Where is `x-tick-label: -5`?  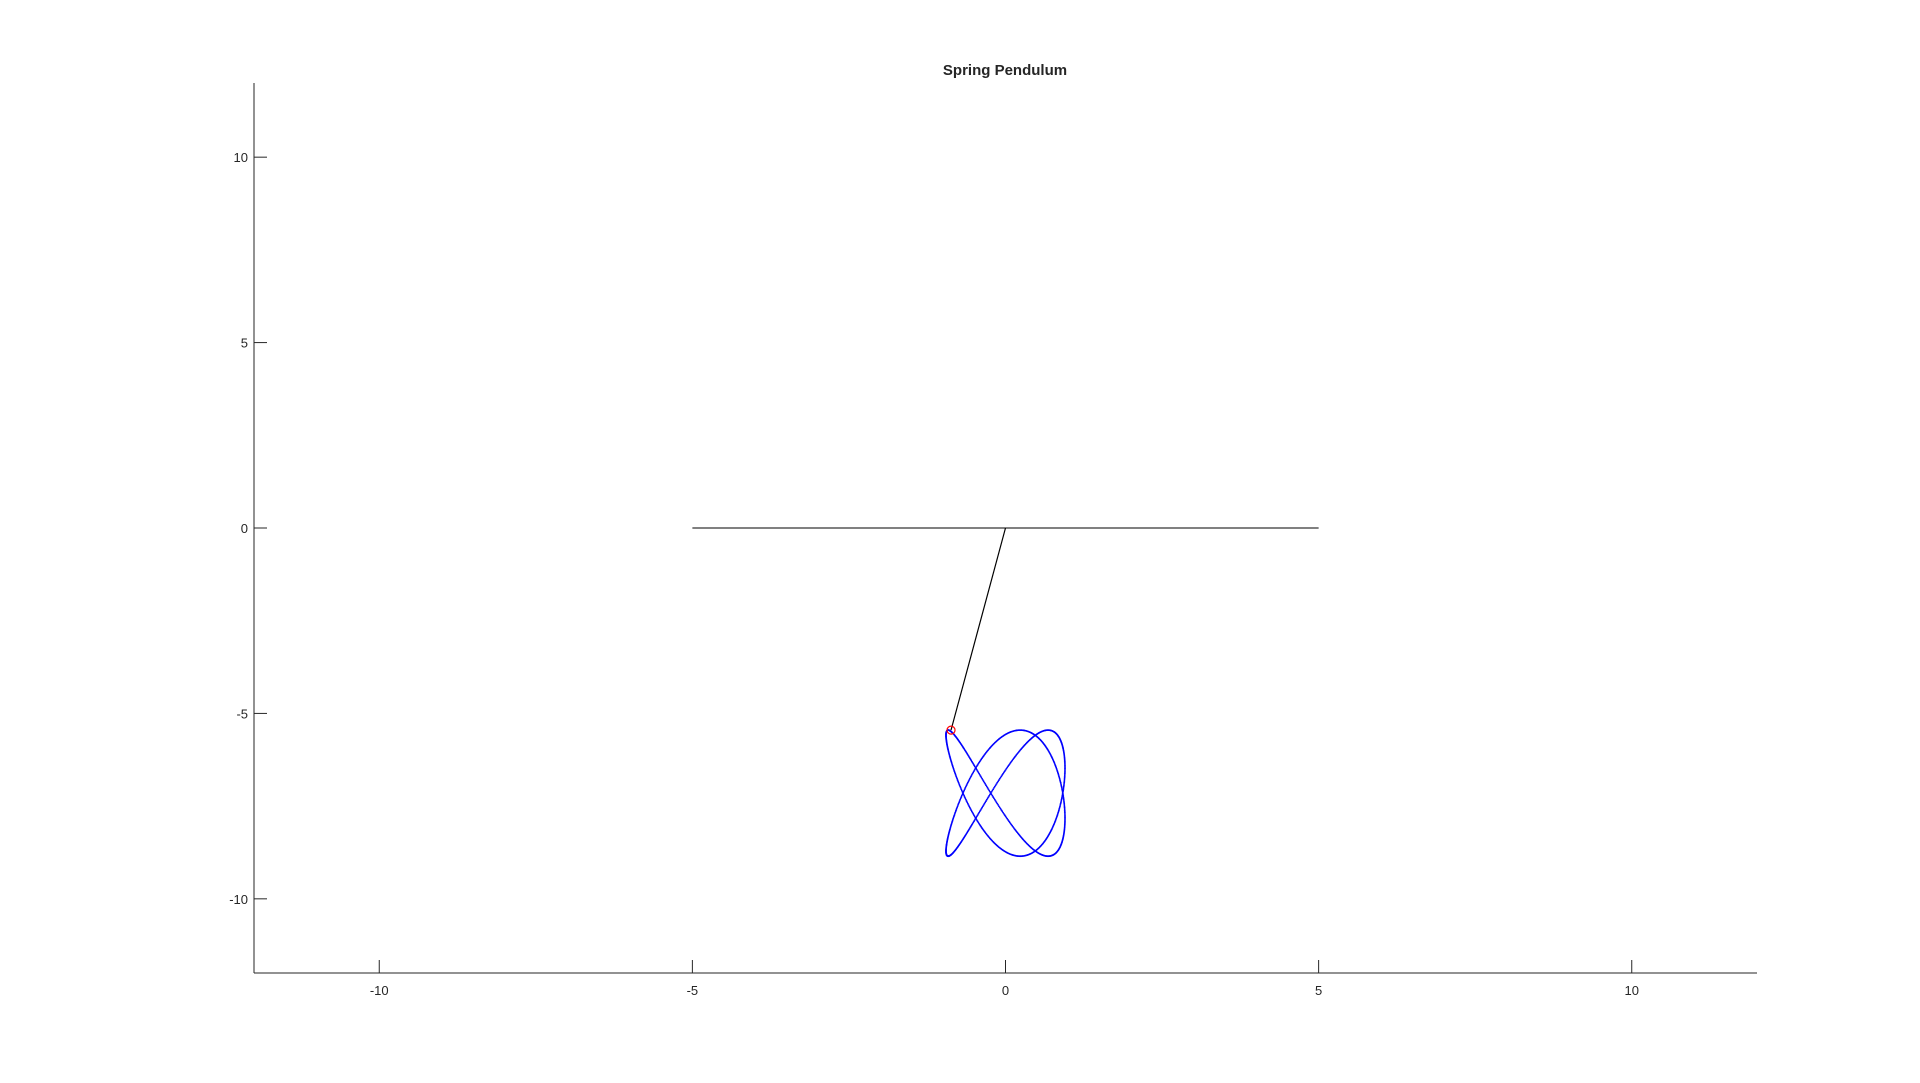 x-tick-label: -5 is located at coordinates (693, 990).